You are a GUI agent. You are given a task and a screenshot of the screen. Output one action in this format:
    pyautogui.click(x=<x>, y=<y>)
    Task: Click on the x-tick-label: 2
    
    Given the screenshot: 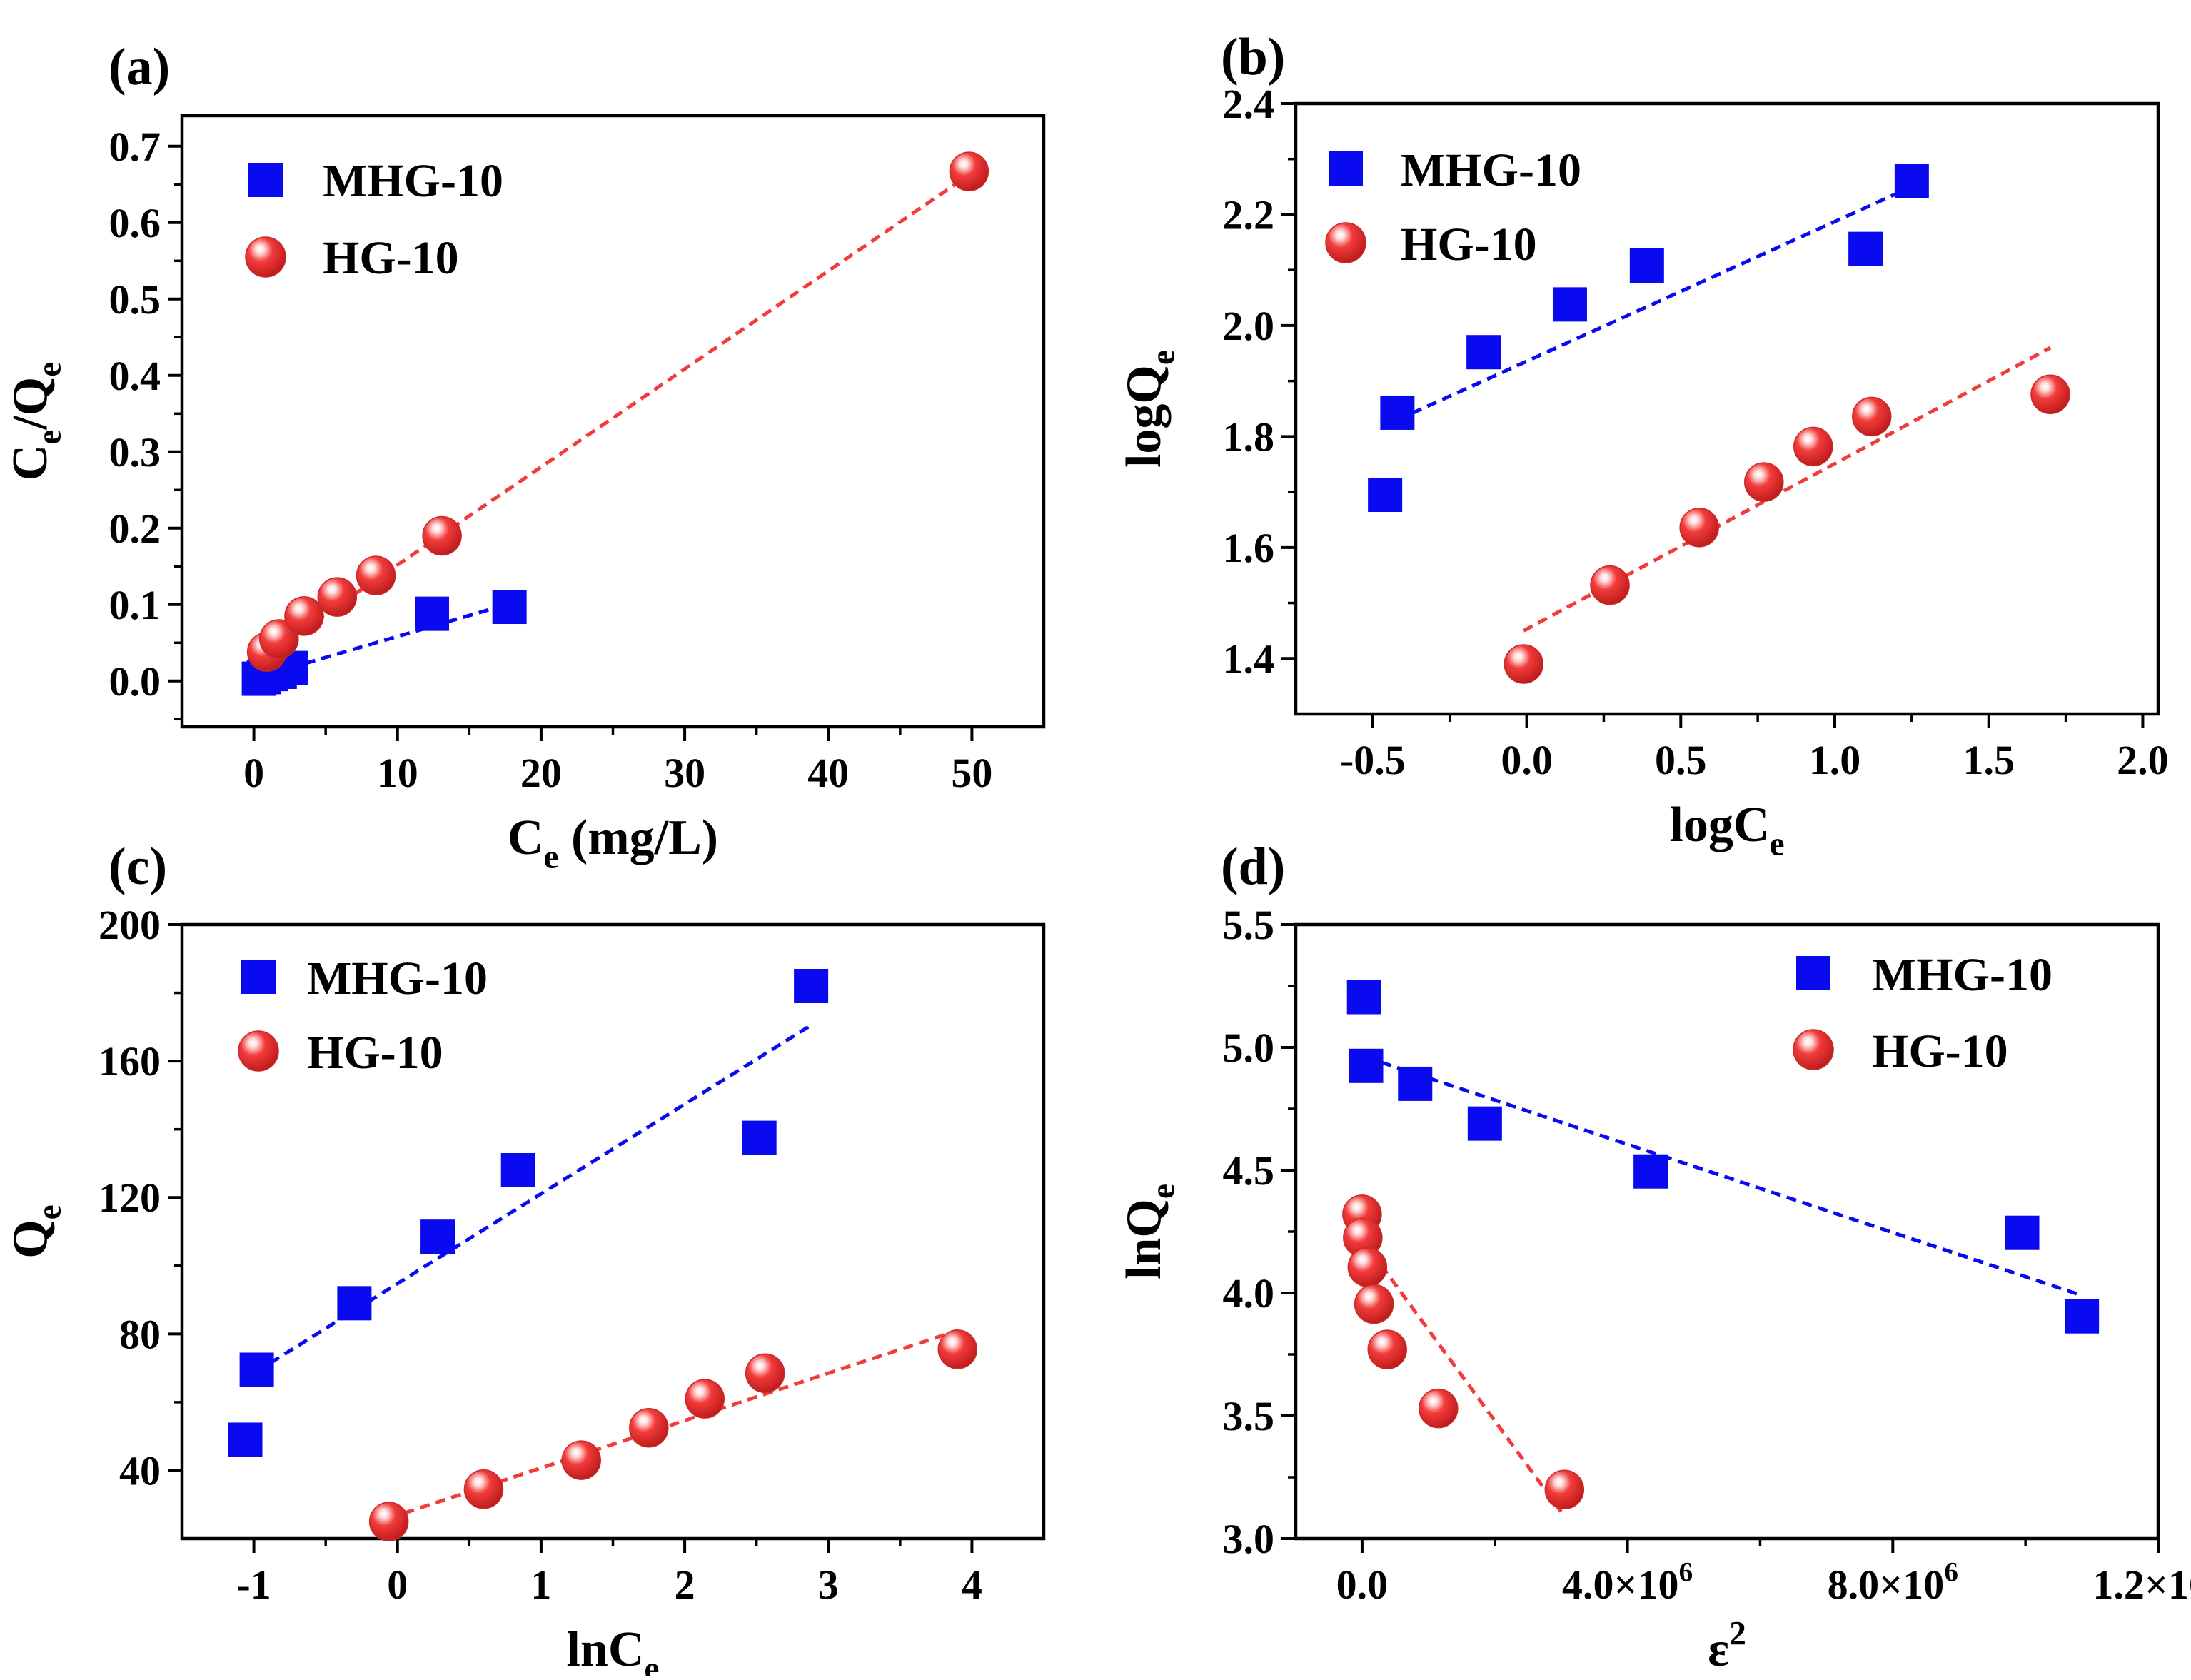 What is the action you would take?
    pyautogui.click(x=685, y=1584)
    